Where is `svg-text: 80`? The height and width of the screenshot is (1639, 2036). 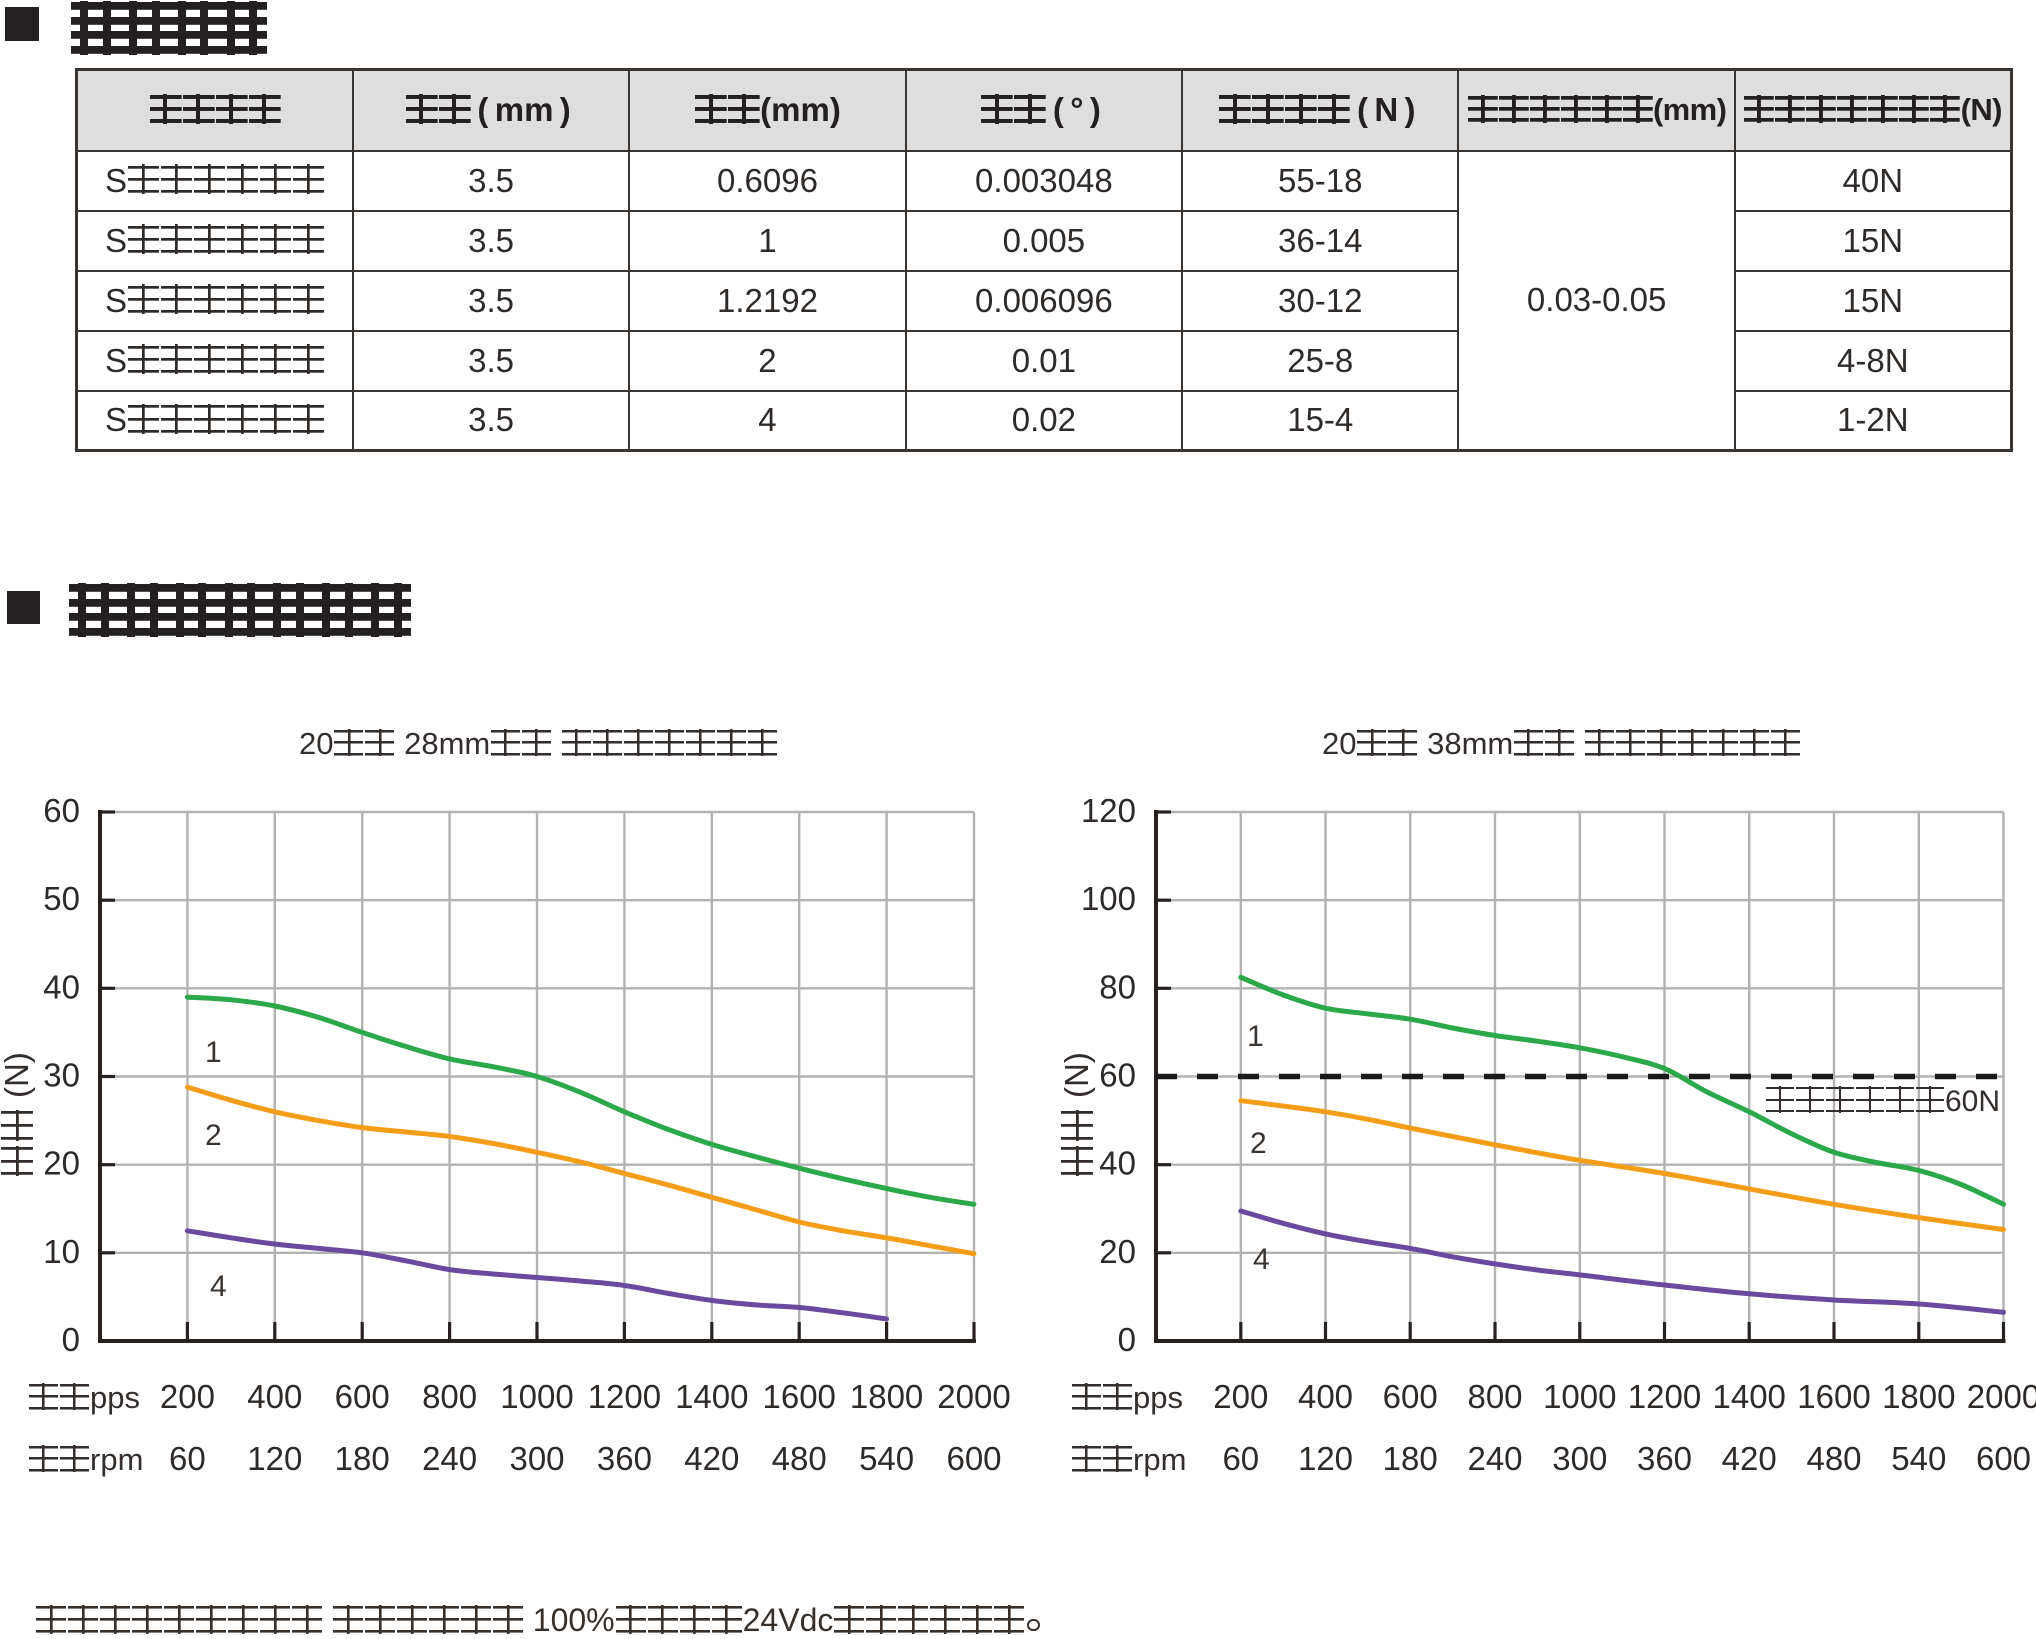 svg-text: 80 is located at coordinates (1117, 986).